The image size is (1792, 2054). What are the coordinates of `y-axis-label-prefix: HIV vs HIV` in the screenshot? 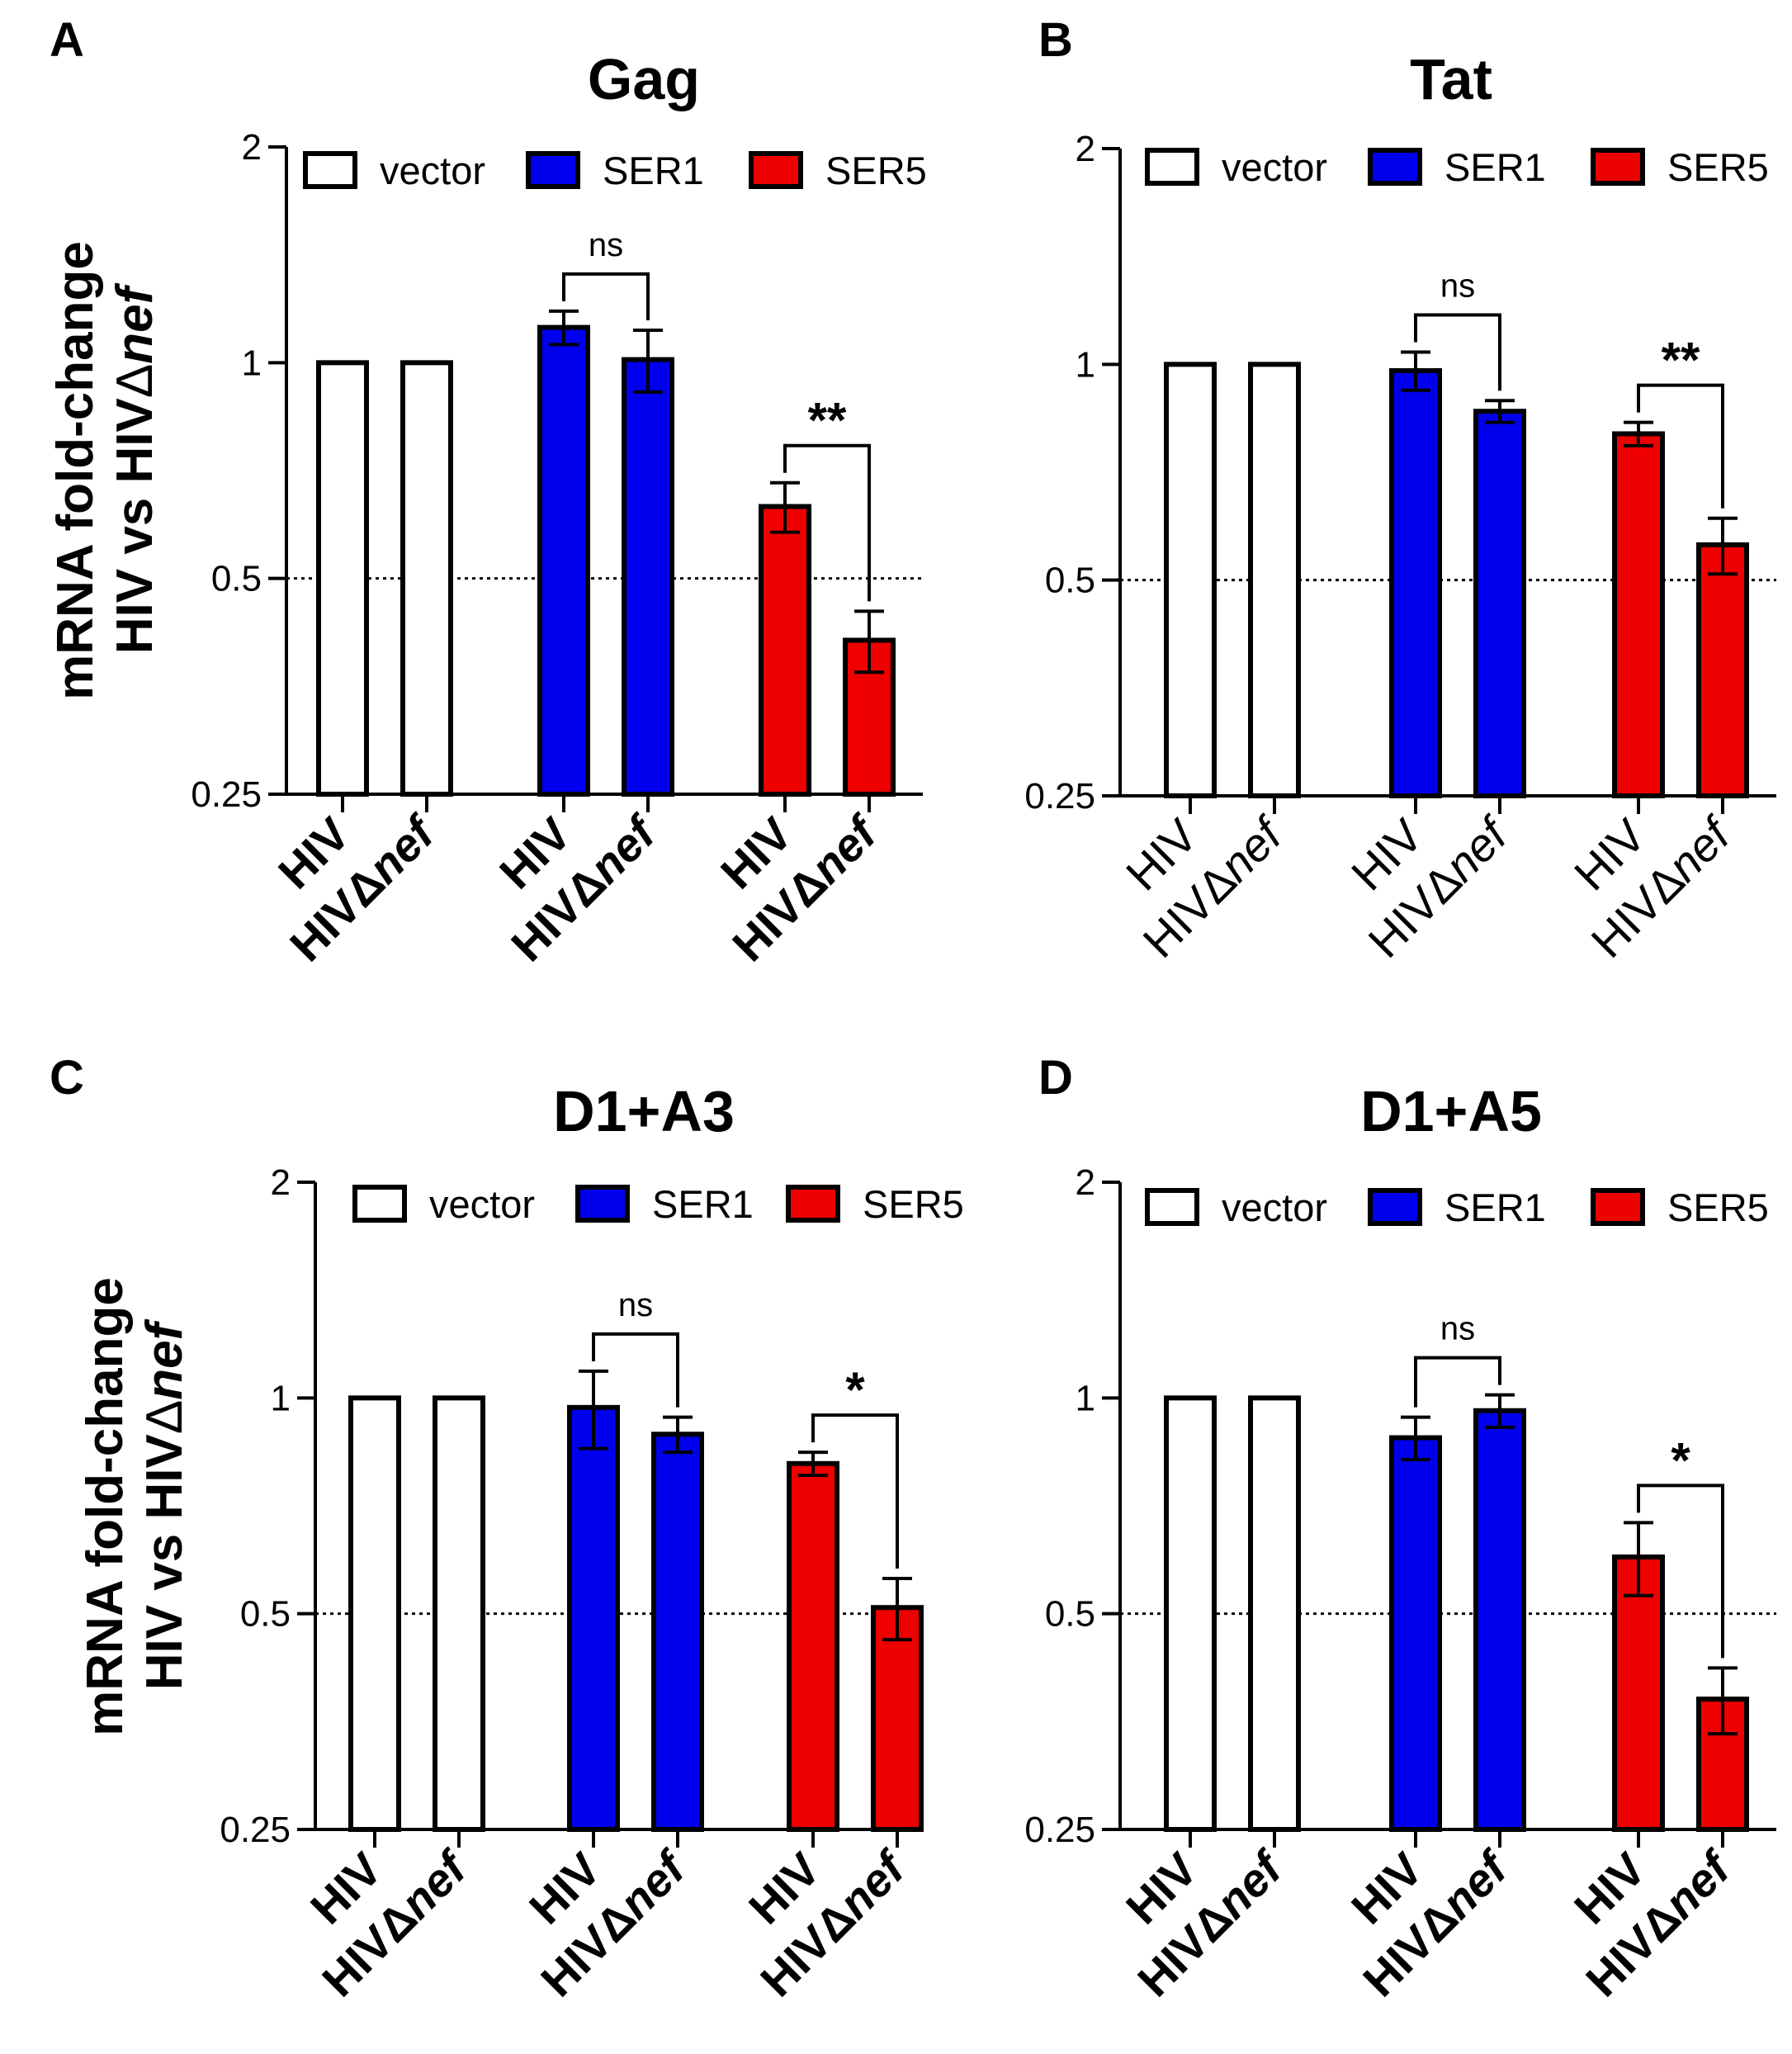 It's located at (165, 1562).